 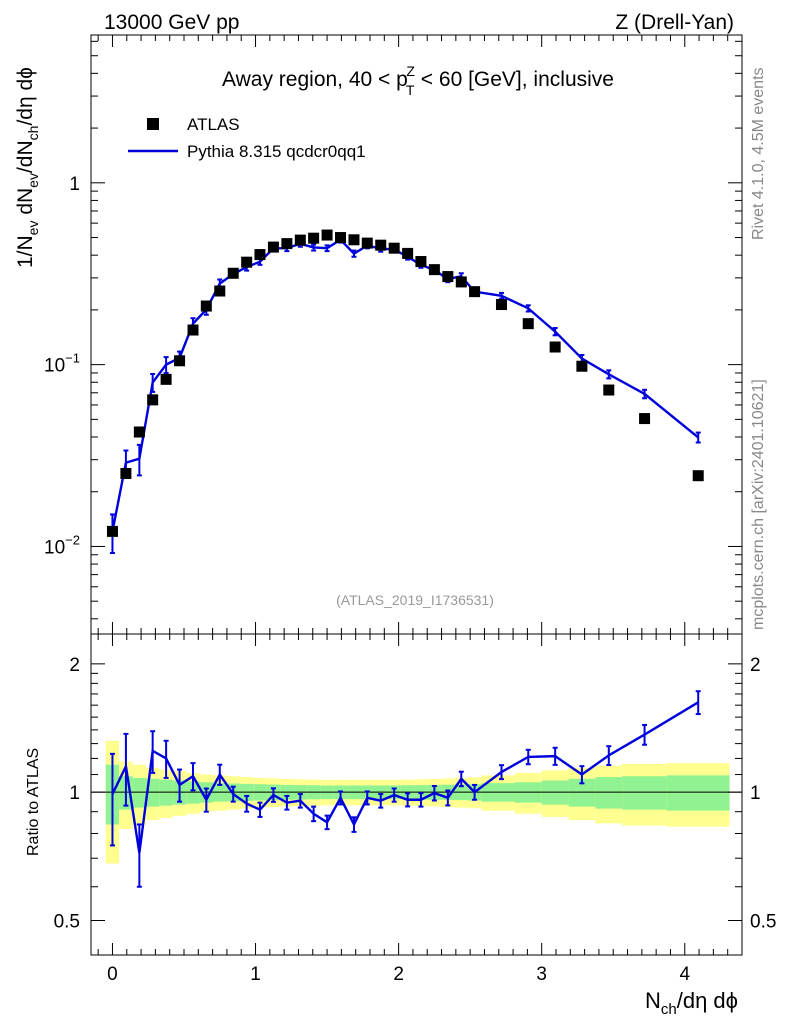 What do you see at coordinates (255, 974) in the screenshot?
I see `x-tick-label: 1` at bounding box center [255, 974].